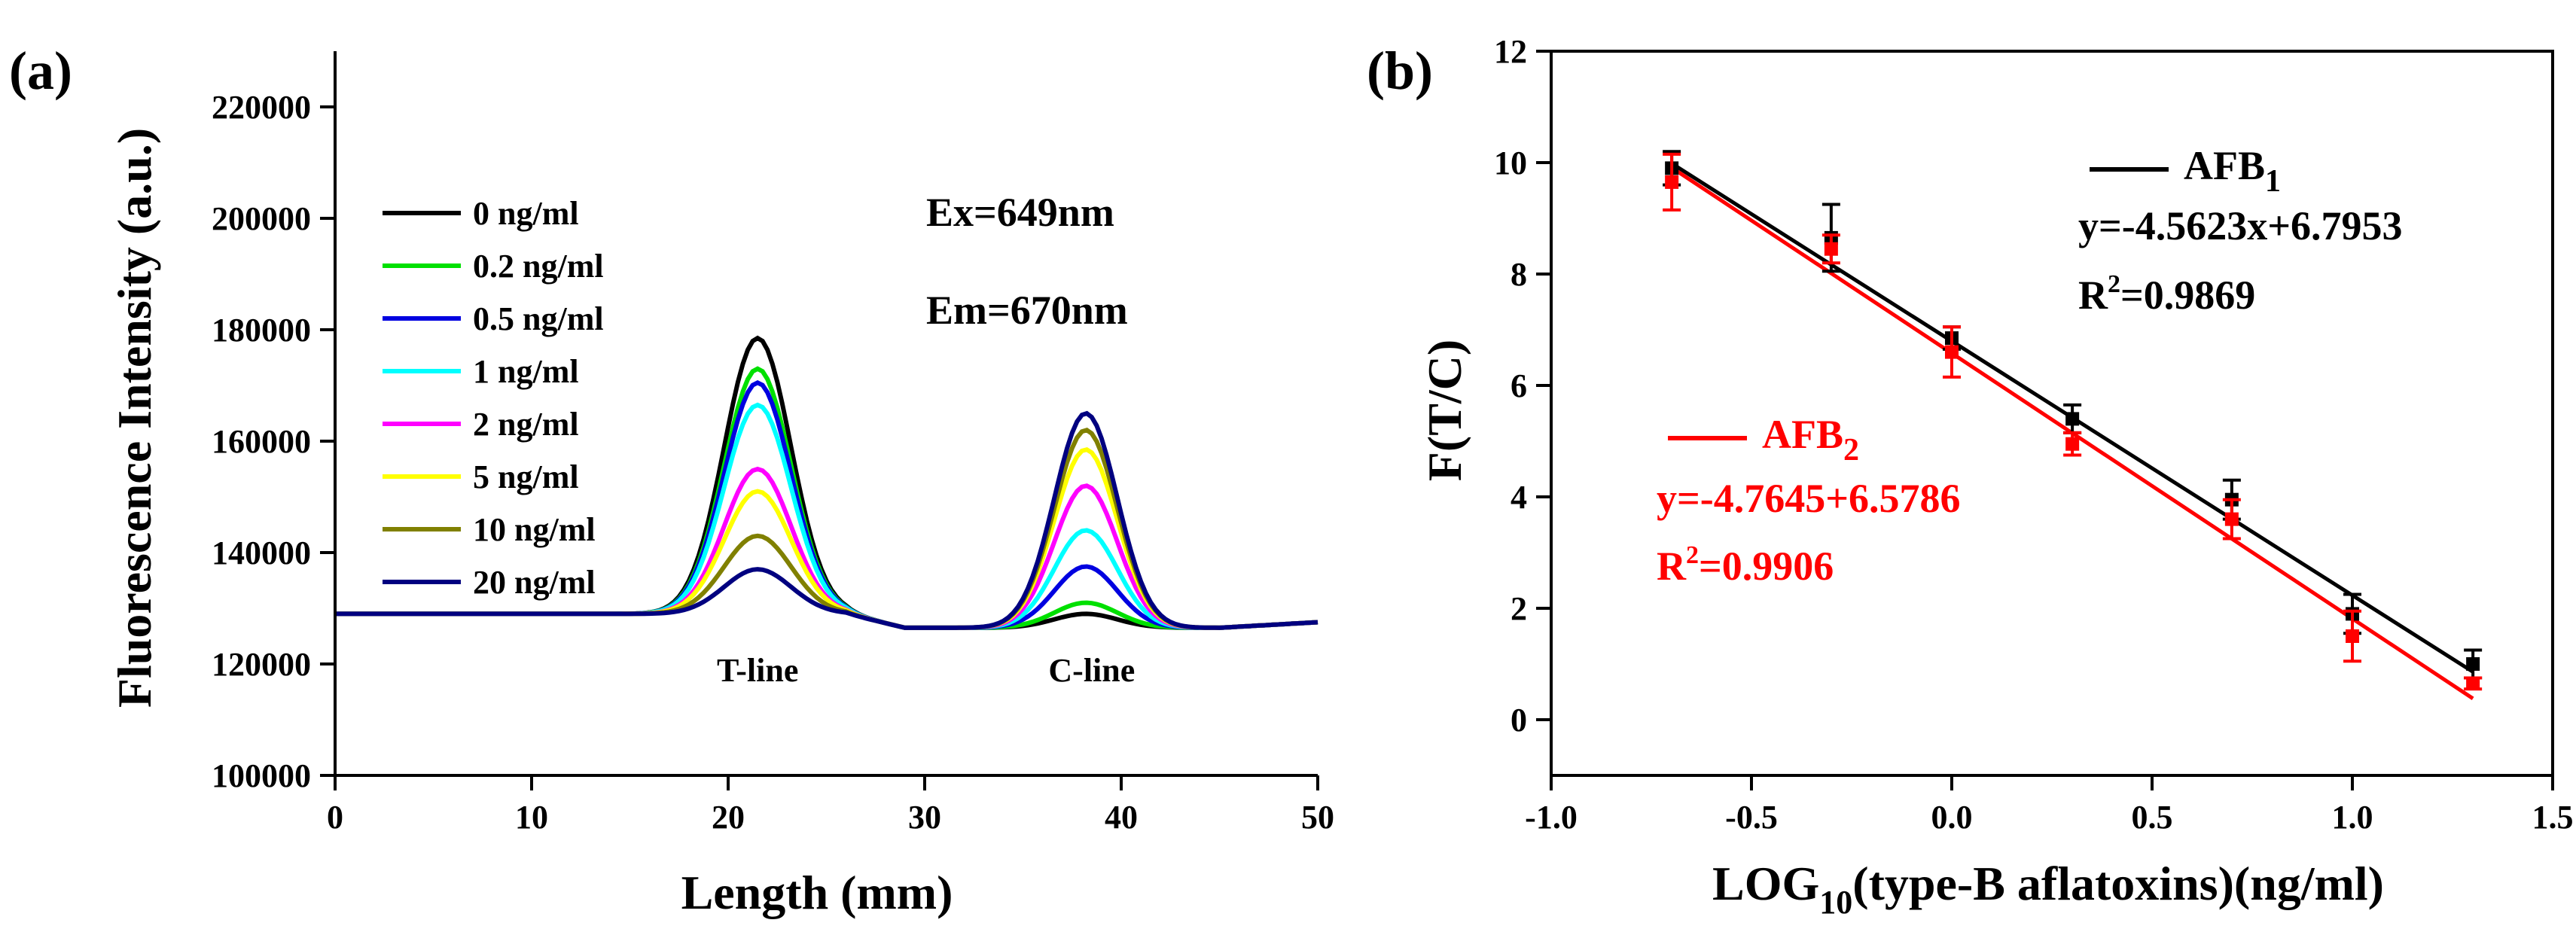 The width and height of the screenshot is (2576, 932). Describe the element at coordinates (335, 818) in the screenshot. I see `panel-a-x-tick-label: 0` at that location.